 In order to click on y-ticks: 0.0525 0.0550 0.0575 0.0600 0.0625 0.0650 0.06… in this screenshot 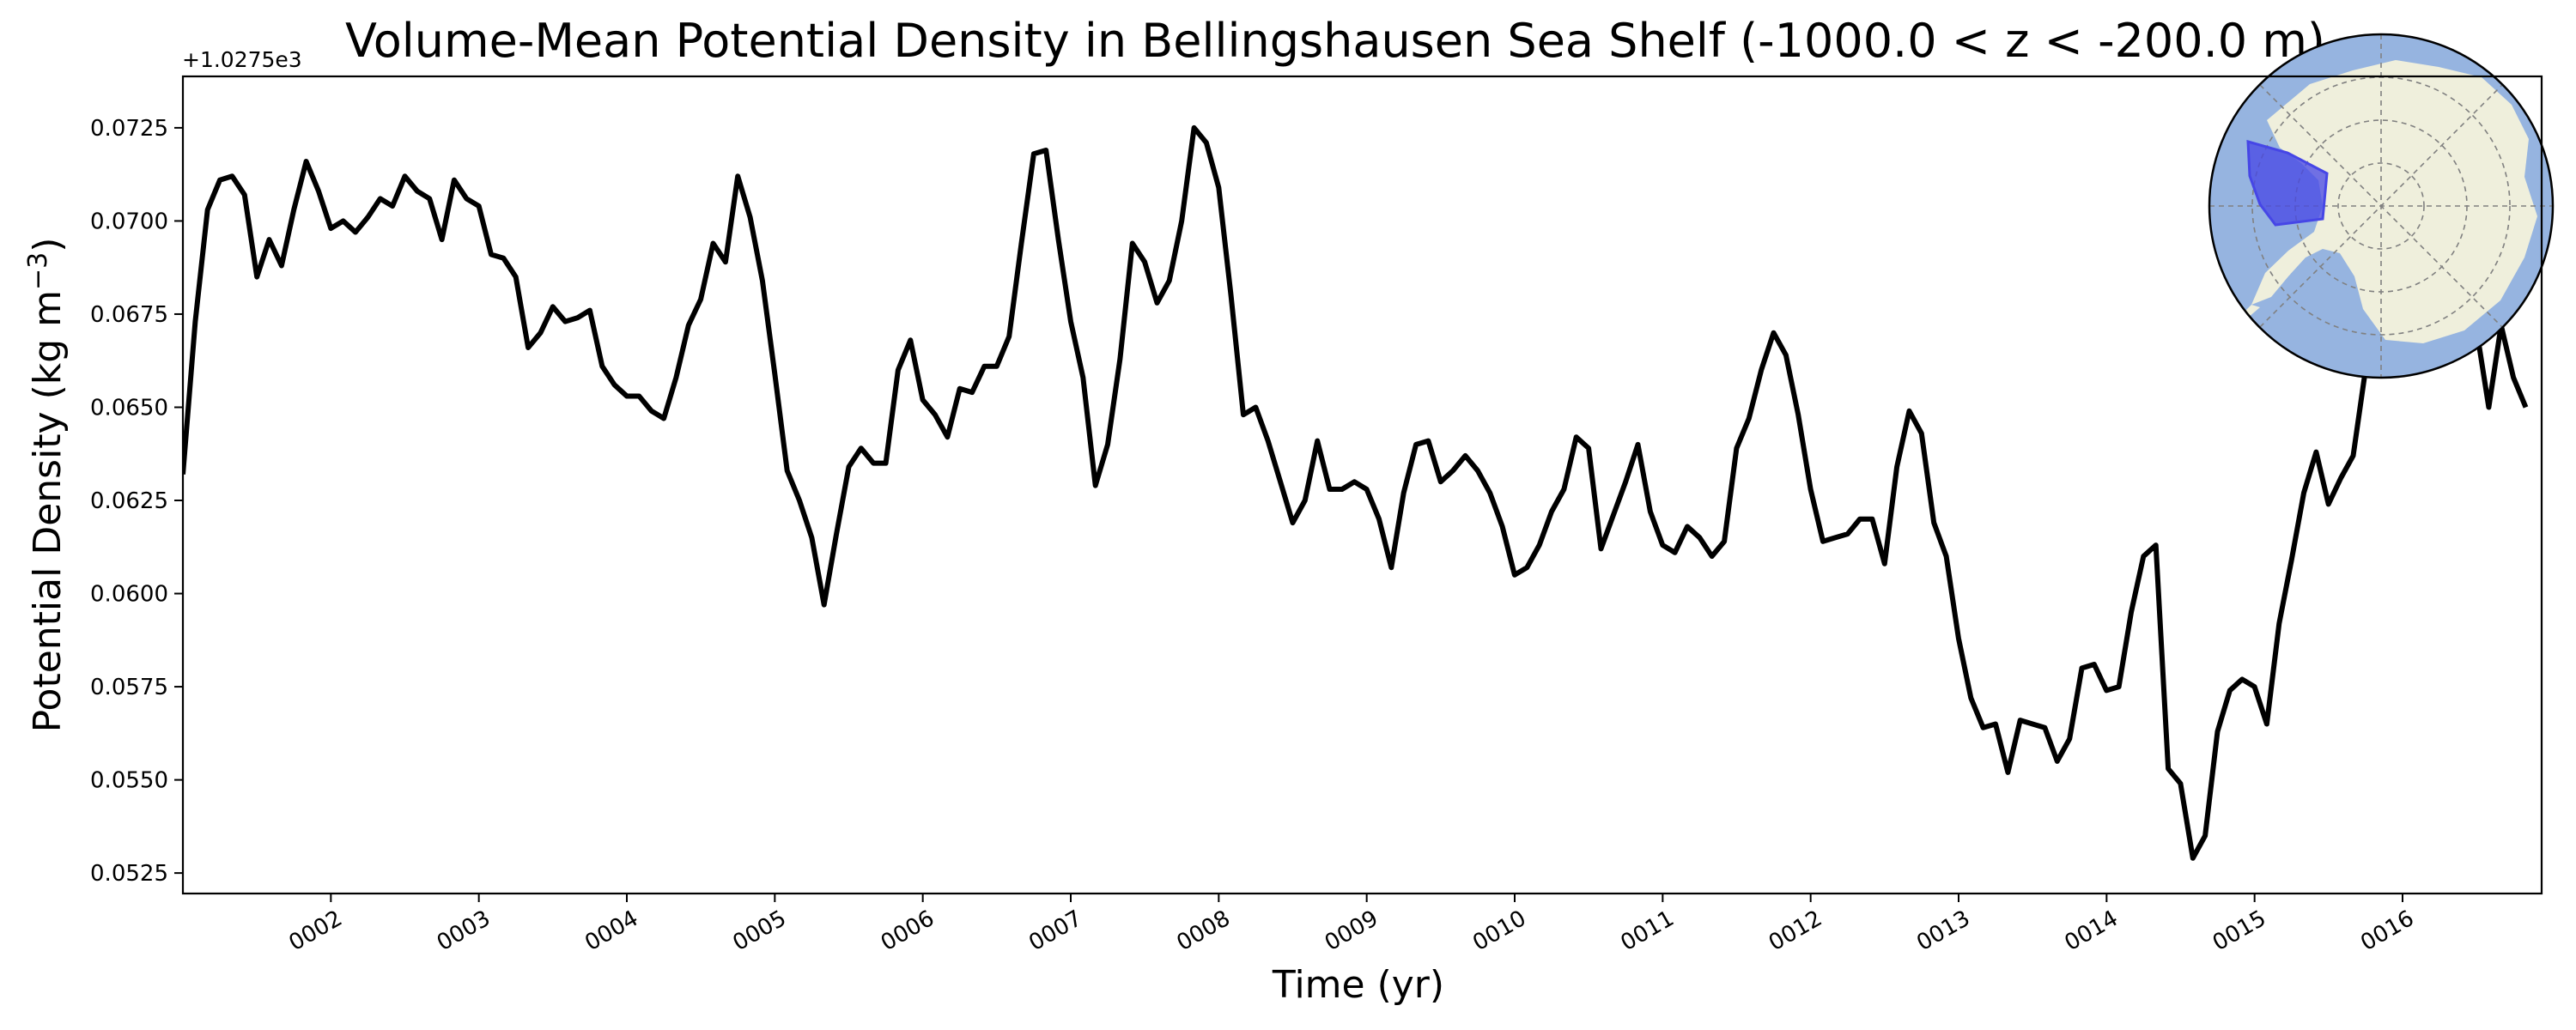, I will do `click(137, 501)`.